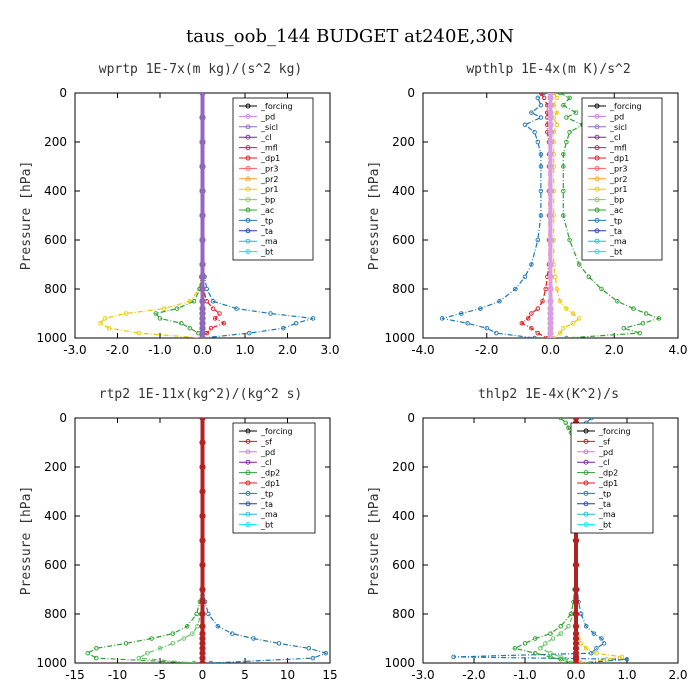 This screenshot has height=700, width=700. What do you see at coordinates (618, 127) in the screenshot?
I see `legend-label: _sicl` at bounding box center [618, 127].